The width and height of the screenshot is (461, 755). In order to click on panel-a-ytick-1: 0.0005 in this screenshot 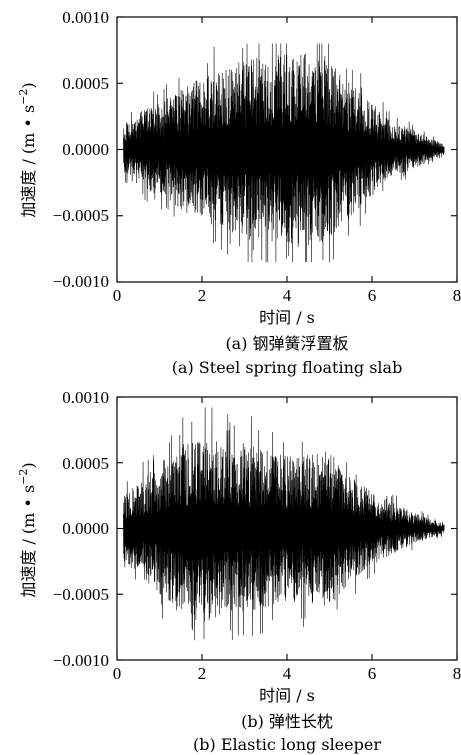, I will do `click(85, 83)`.